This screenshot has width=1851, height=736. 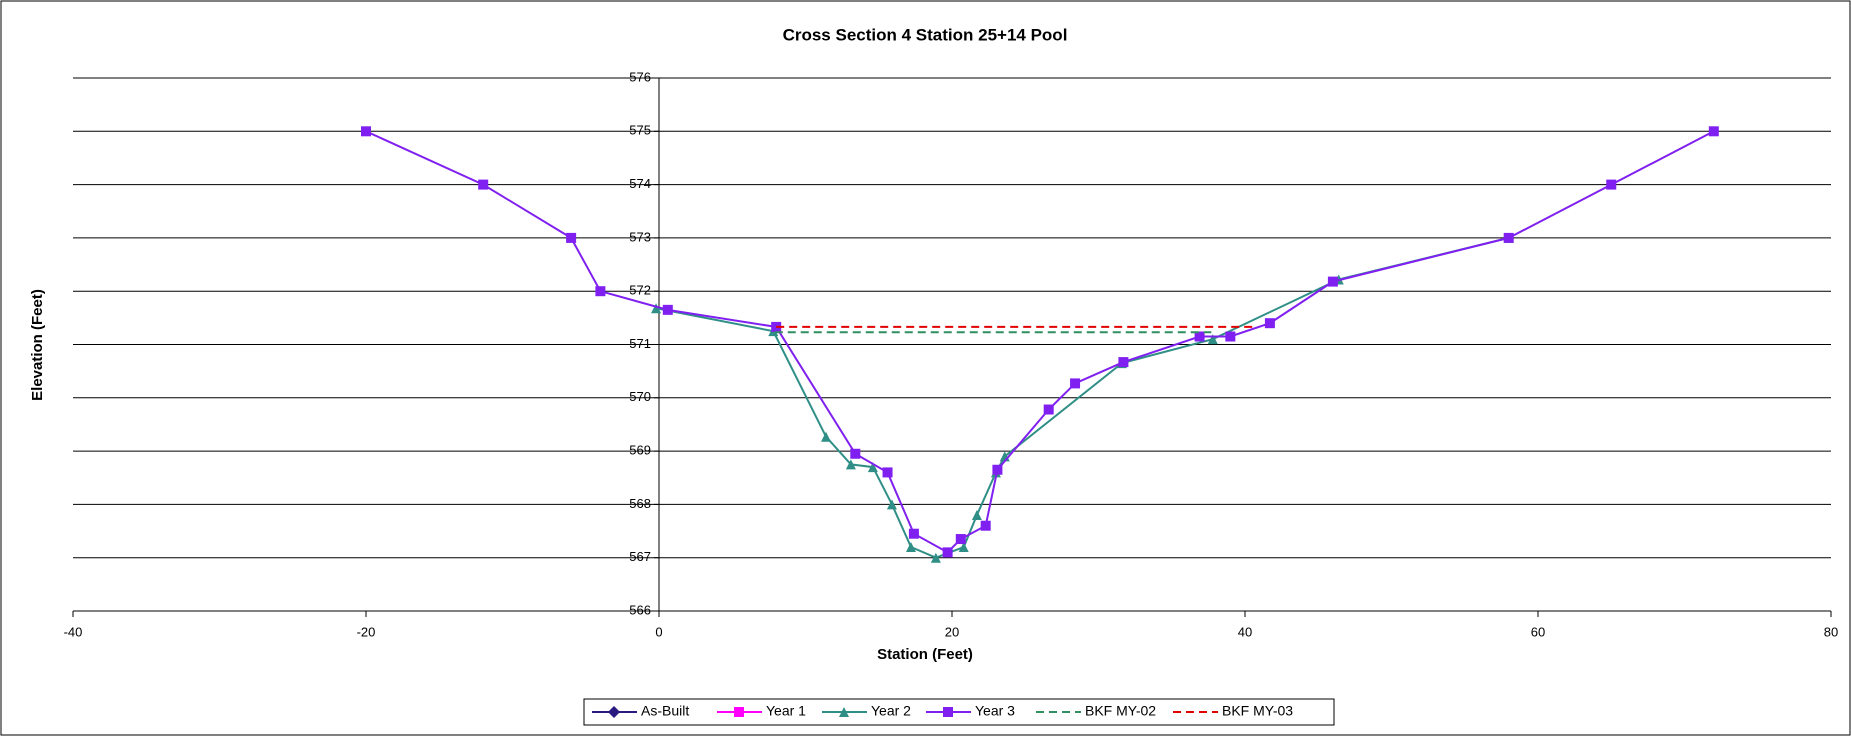 I want to click on legend-label: Year 3, so click(x=995, y=711).